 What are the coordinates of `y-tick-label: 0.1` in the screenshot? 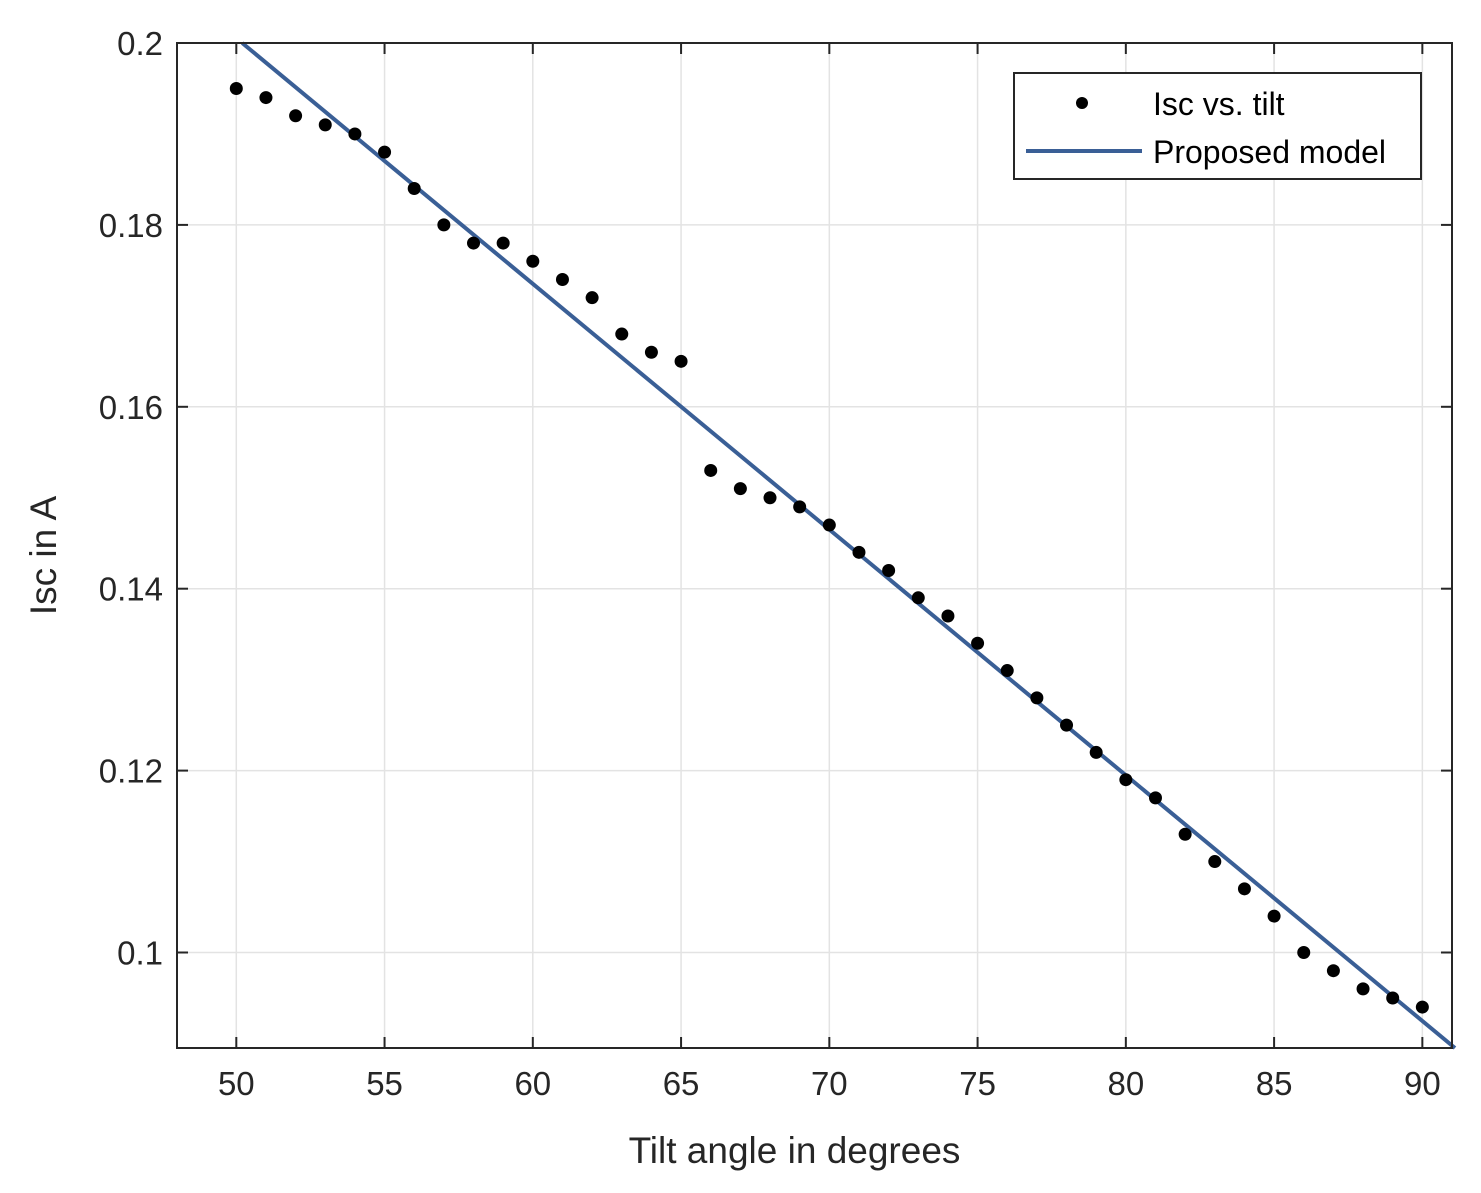 It's located at (140, 953).